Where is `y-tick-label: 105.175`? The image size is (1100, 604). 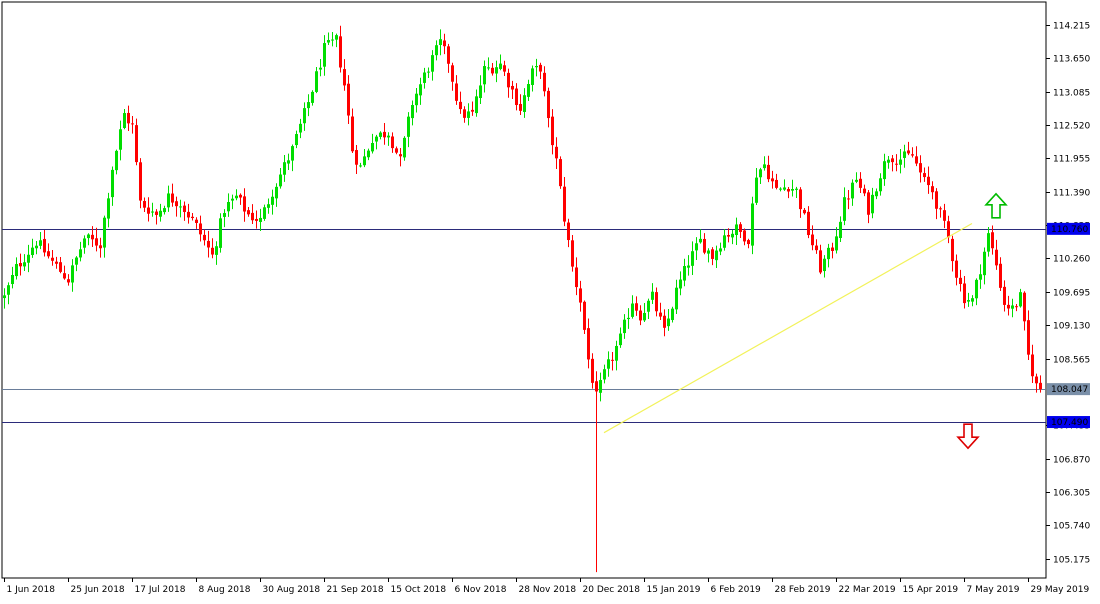 y-tick-label: 105.175 is located at coordinates (1071, 561).